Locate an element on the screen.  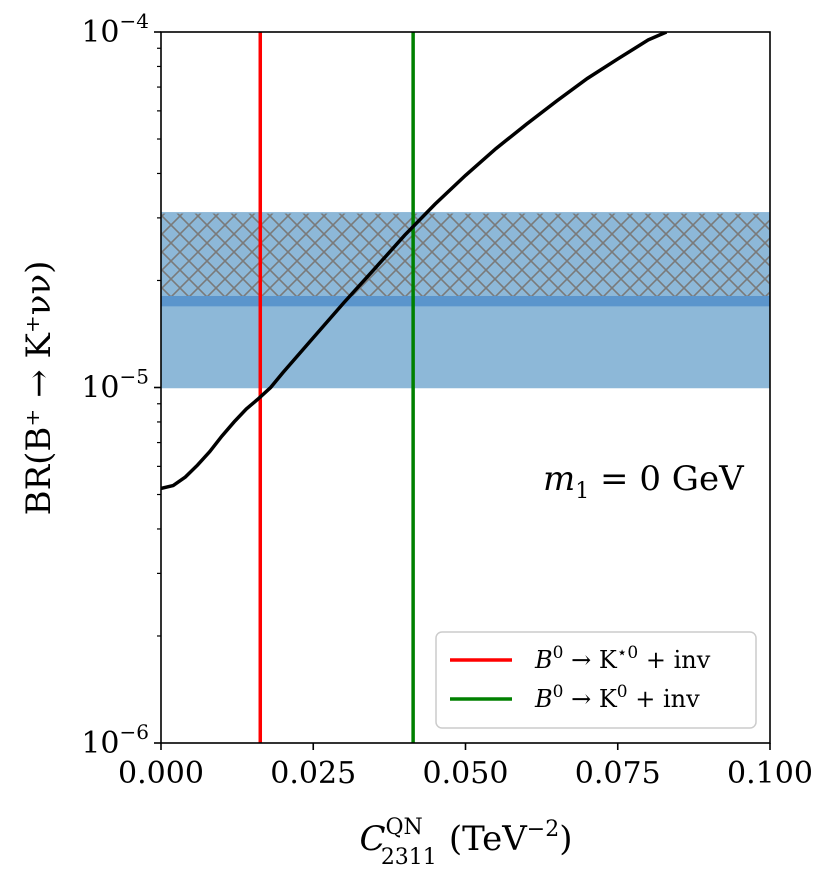
x-tick-label: 0.075 is located at coordinates (618, 773).